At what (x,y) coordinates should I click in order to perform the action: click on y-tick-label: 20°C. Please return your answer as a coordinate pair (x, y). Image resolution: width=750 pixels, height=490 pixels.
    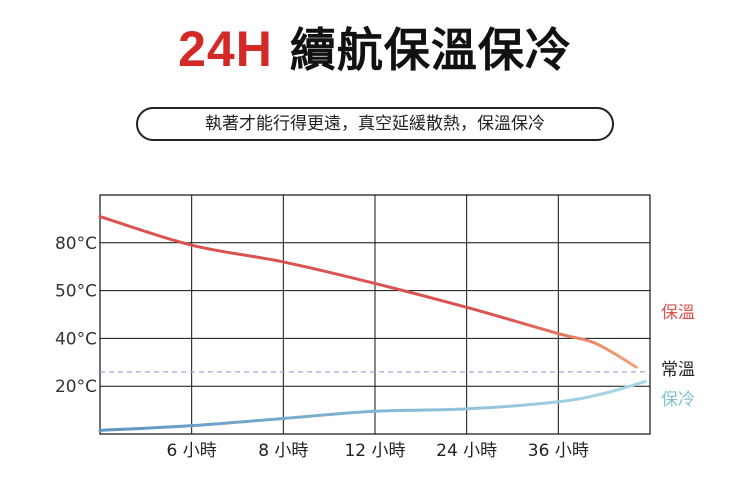
    Looking at the image, I should click on (76, 387).